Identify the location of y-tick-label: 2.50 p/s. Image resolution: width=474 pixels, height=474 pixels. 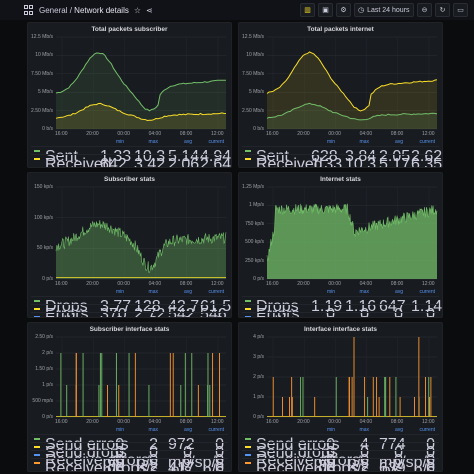
(44, 337).